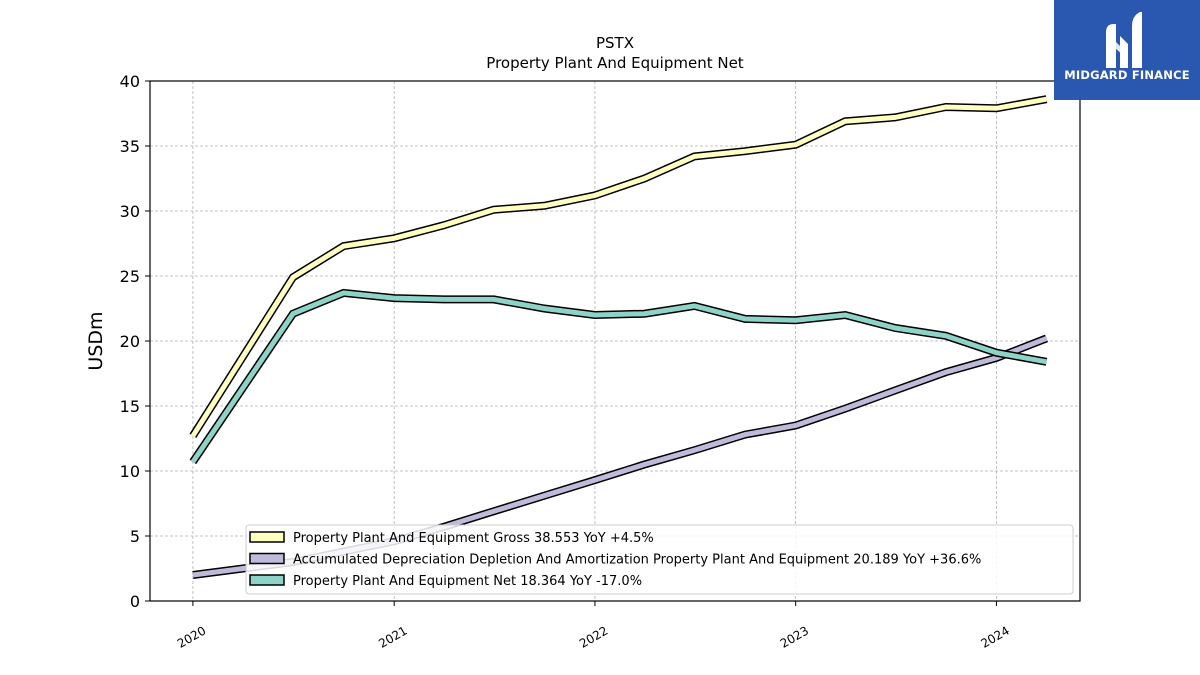 The image size is (1200, 675). What do you see at coordinates (392, 636) in the screenshot?
I see `x-tick-label: 2021` at bounding box center [392, 636].